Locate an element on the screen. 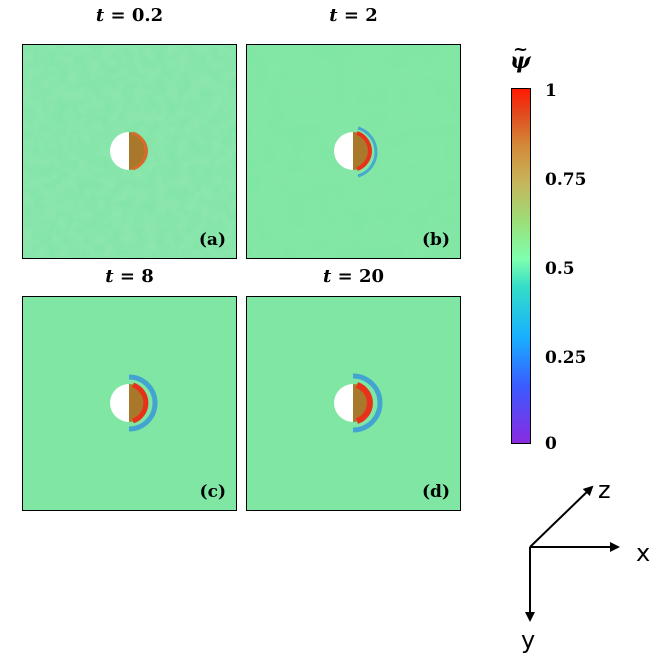 This screenshot has width=664, height=669. colorbar-tick-025: 0.25 is located at coordinates (566, 358).